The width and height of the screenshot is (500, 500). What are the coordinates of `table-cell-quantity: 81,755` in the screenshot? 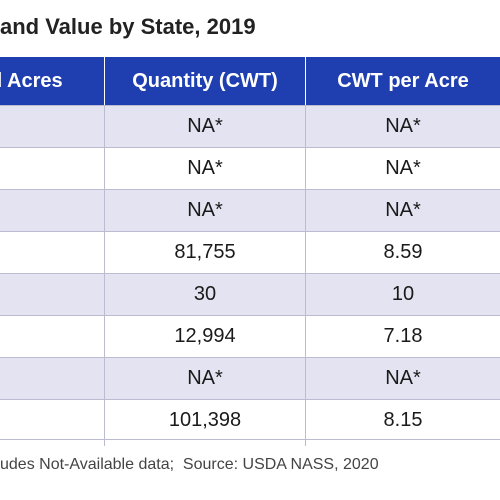 It's located at (205, 252).